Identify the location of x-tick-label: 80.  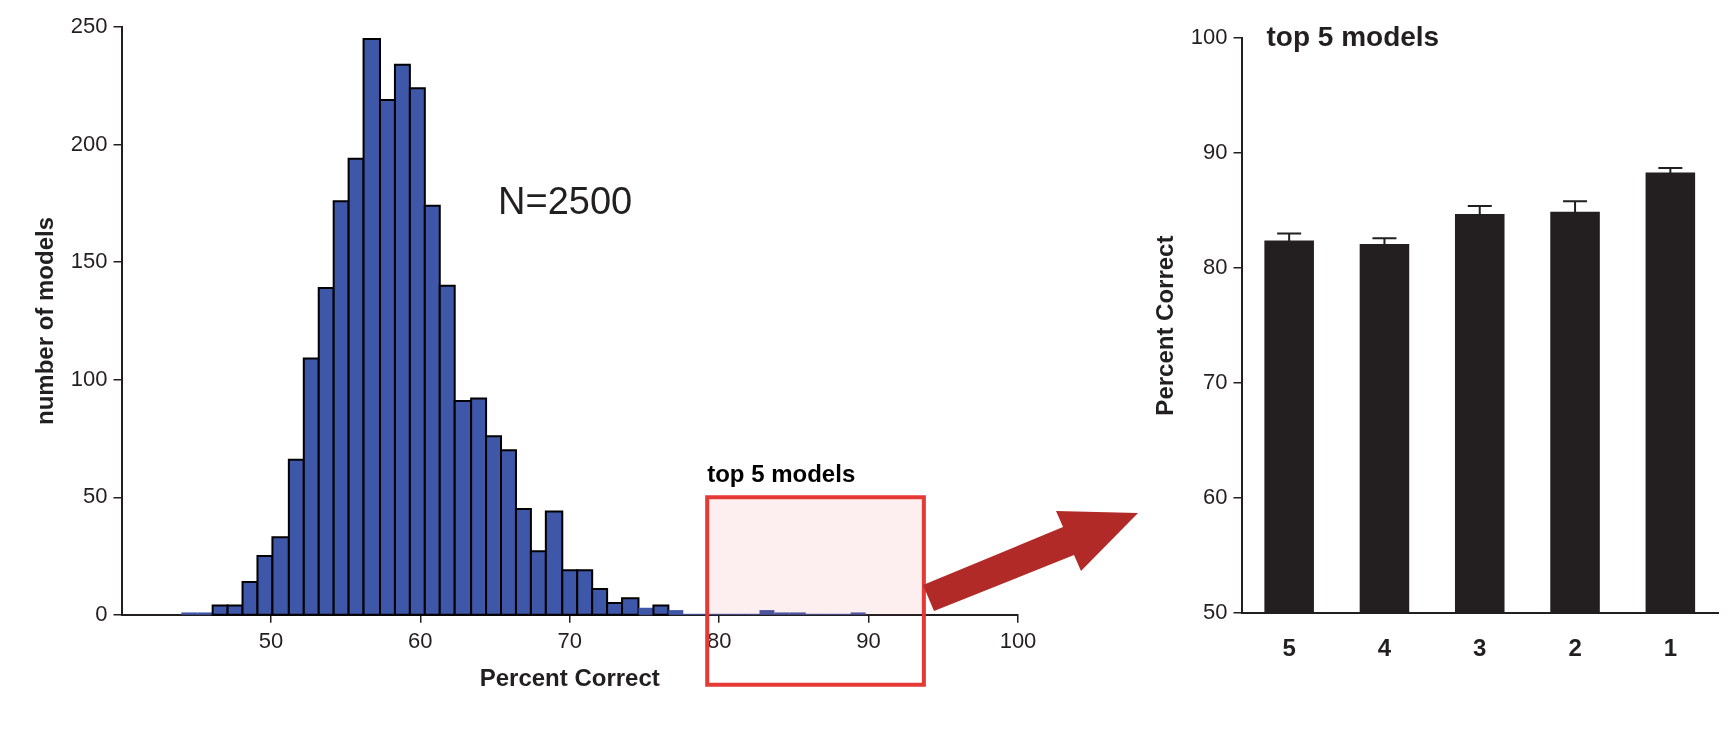
(719, 641).